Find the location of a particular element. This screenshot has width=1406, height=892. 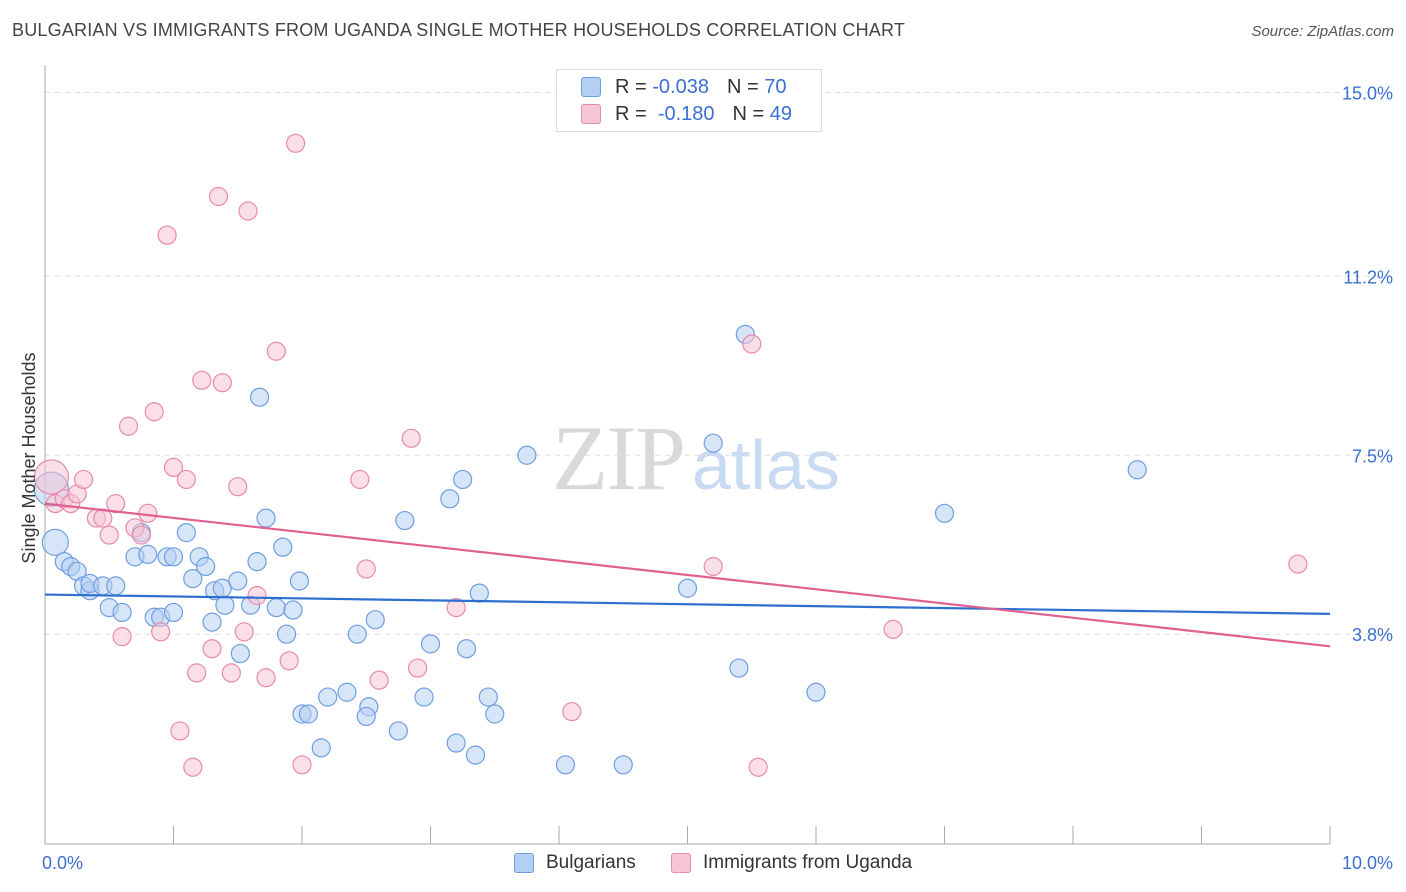

series-legend: Bulgarians Immigrants from Uganda is located at coordinates (703, 865).